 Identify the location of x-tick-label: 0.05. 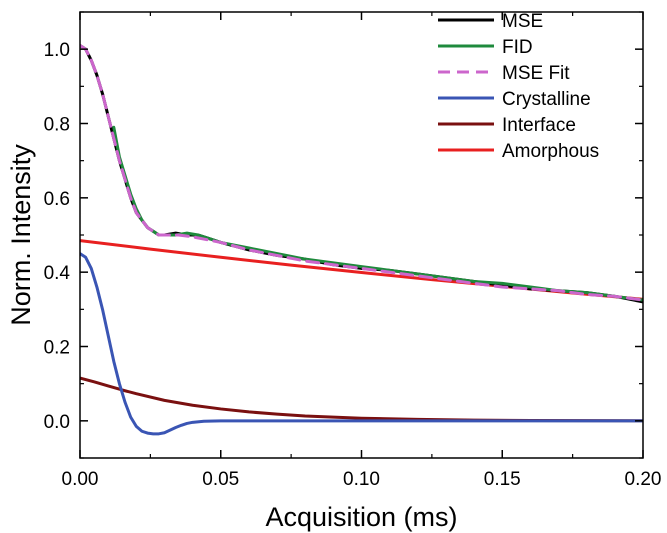
(220, 479).